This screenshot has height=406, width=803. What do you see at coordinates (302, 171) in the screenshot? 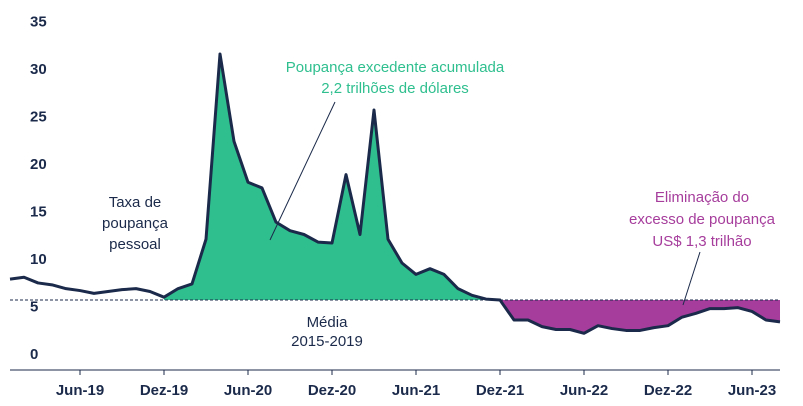
I see `excess-leader` at bounding box center [302, 171].